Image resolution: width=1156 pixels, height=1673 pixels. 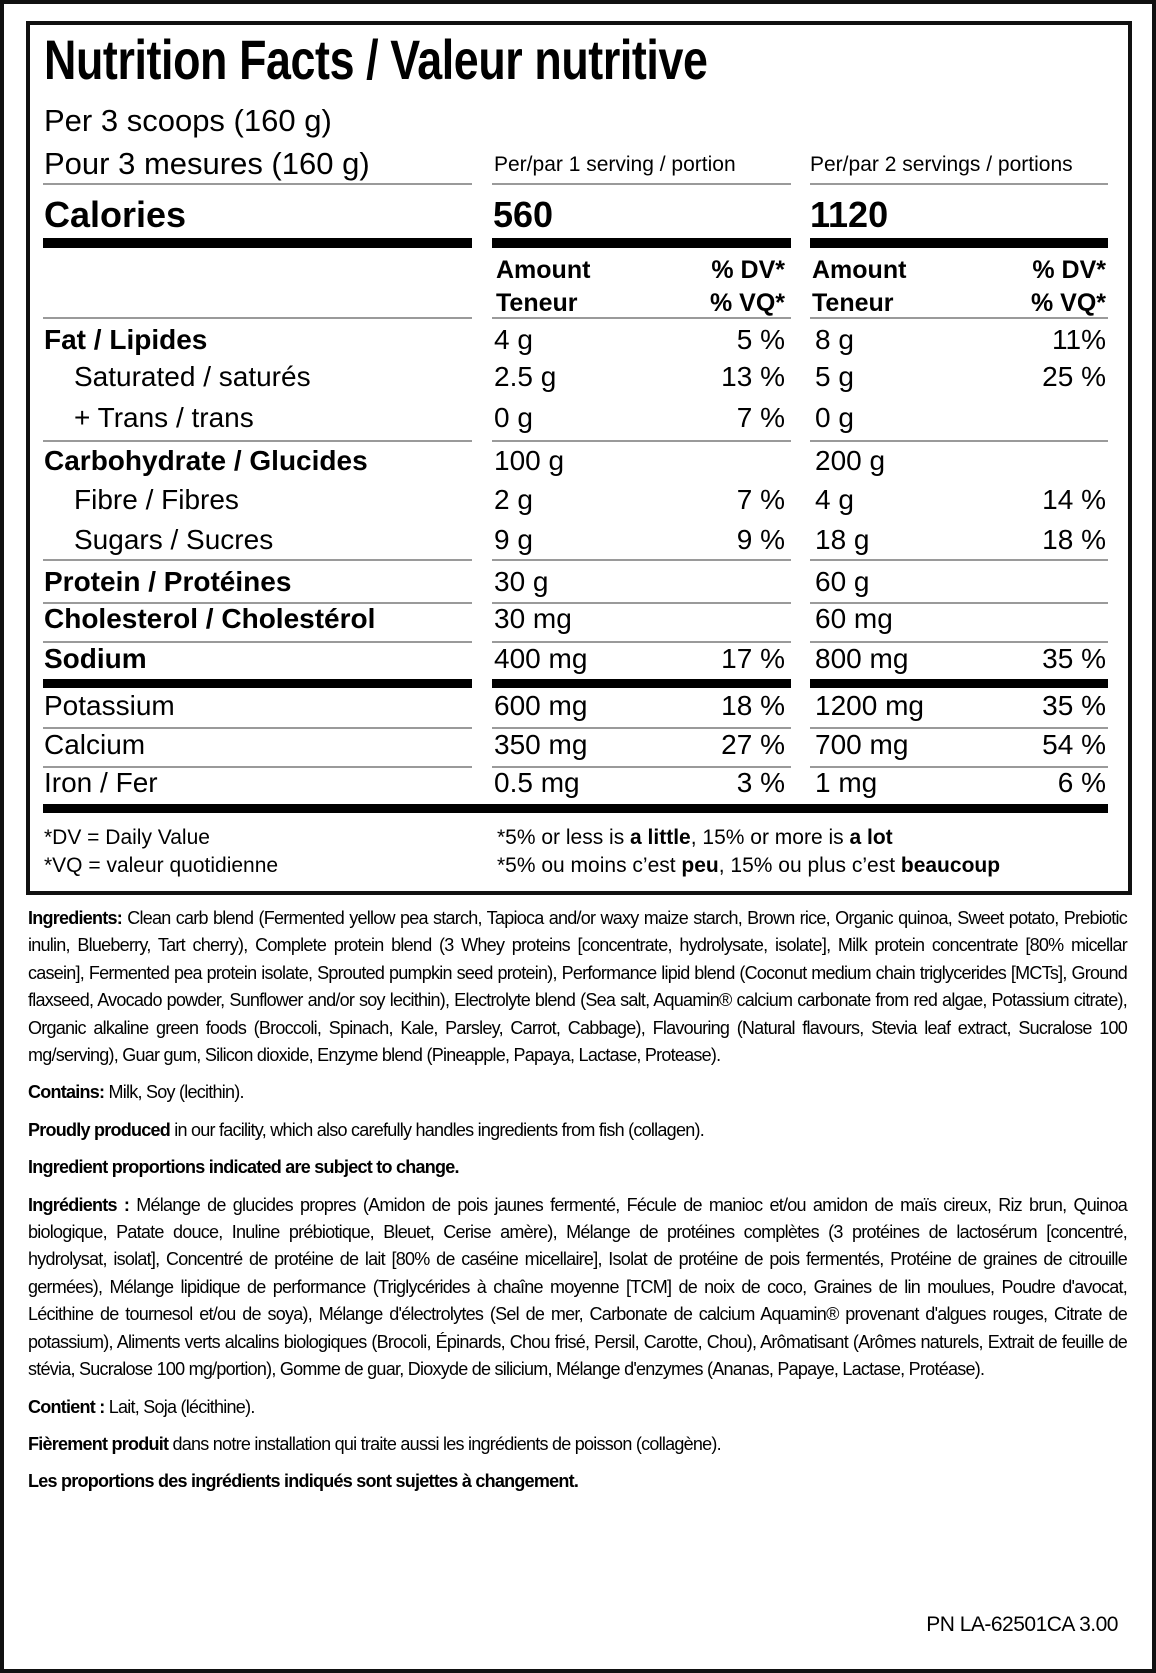 What do you see at coordinates (834, 417) in the screenshot?
I see `amount-per-2-servings: 0 g` at bounding box center [834, 417].